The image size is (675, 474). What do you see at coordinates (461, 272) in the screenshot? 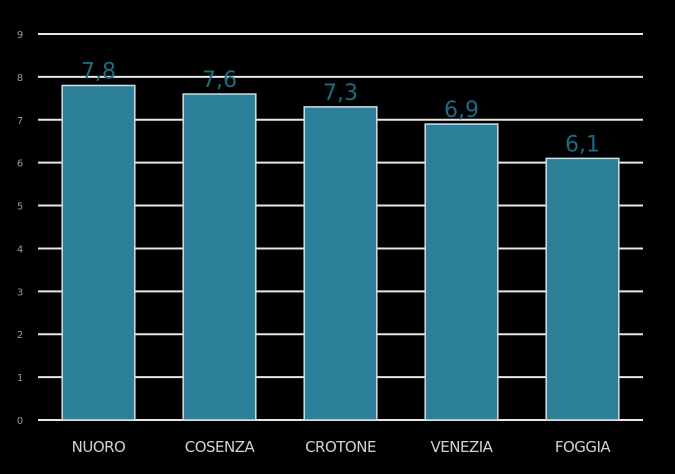
I see `bar-venezia` at bounding box center [461, 272].